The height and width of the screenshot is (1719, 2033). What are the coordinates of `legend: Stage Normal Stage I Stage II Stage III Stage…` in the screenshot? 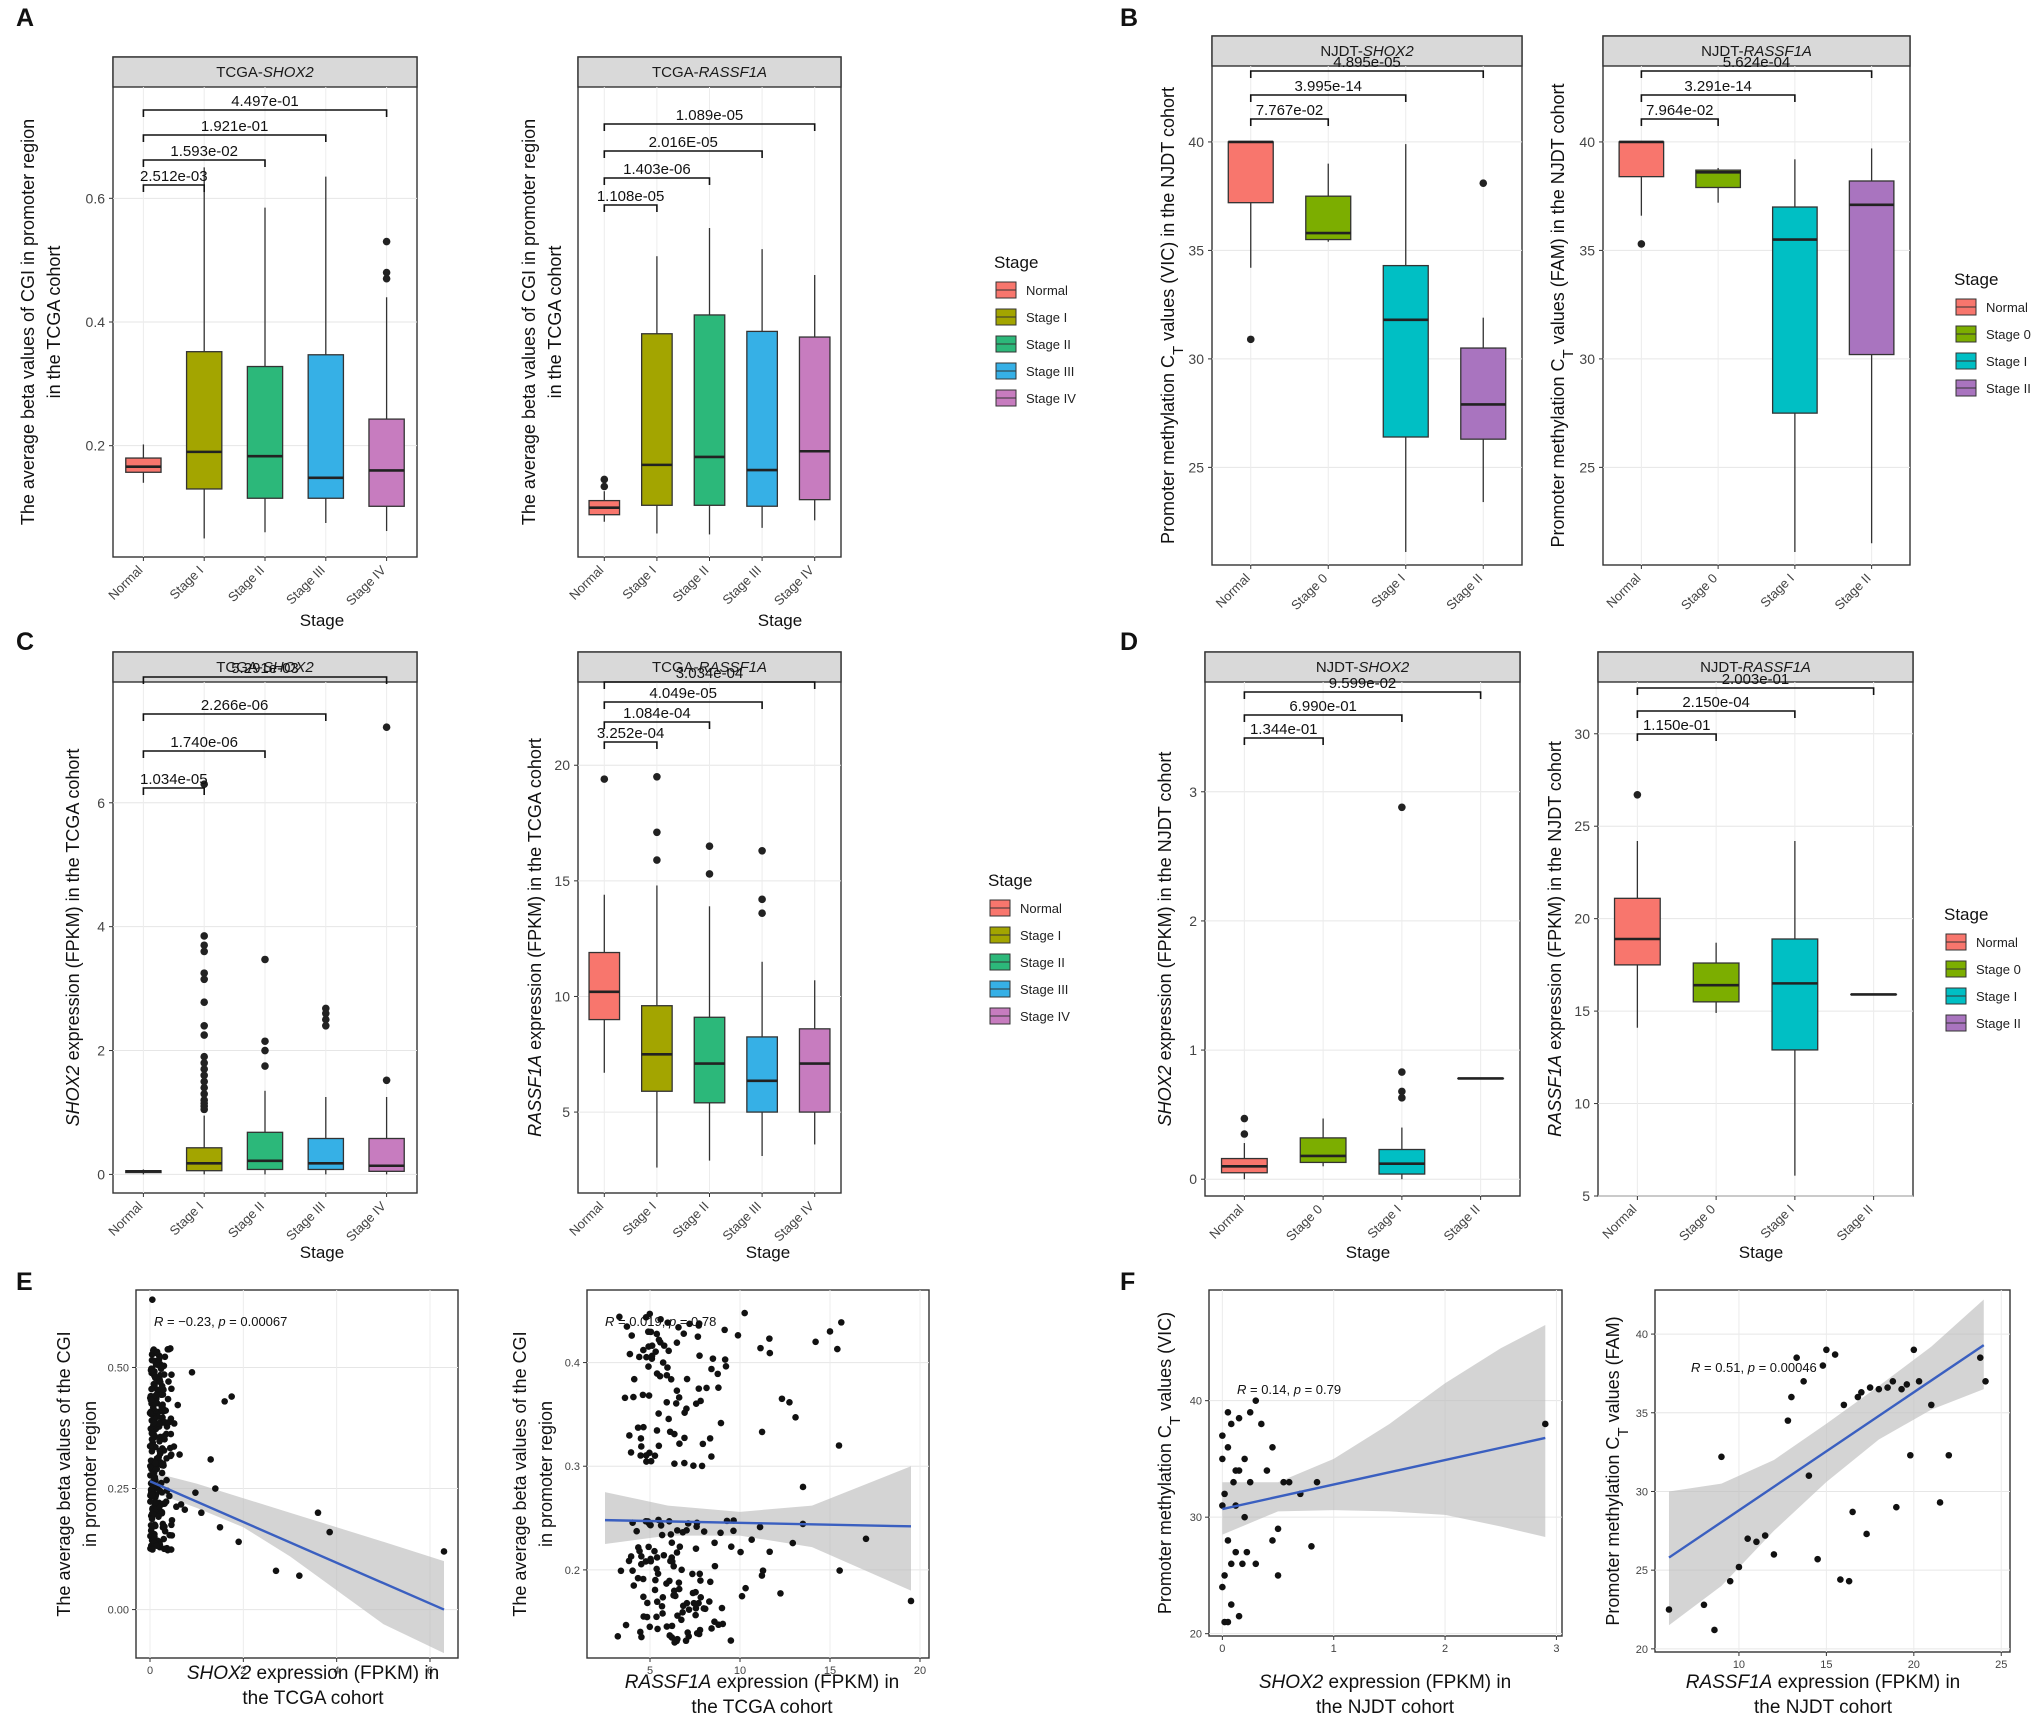 It's located at (1035, 330).